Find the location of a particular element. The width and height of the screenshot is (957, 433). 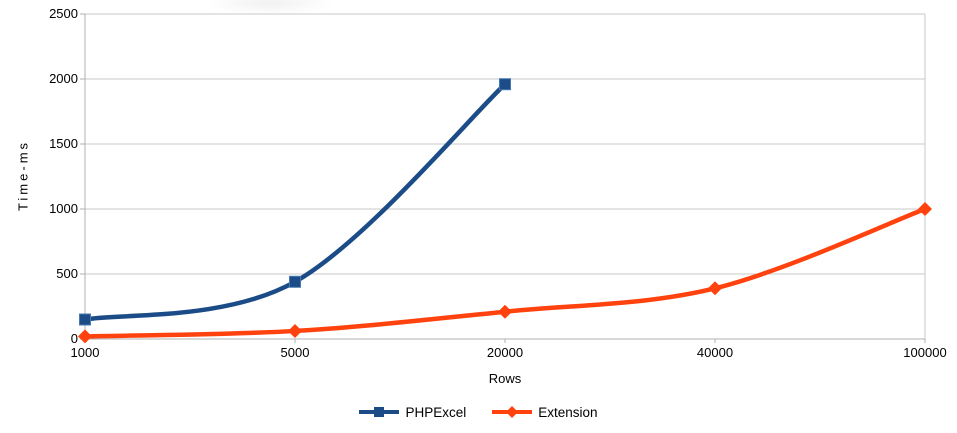

legend-item-phpexcel: PHPExcel is located at coordinates (412, 412).